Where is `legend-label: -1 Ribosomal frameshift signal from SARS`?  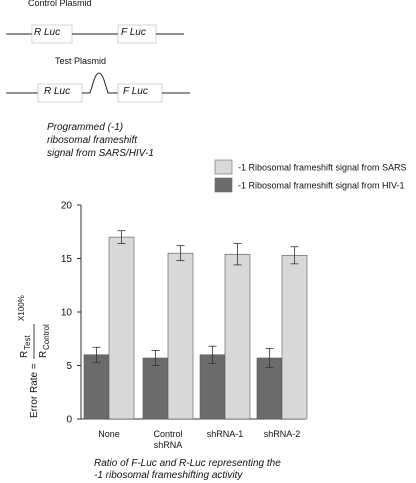
legend-label: -1 Ribosomal frameshift signal from SARS is located at coordinates (322, 168).